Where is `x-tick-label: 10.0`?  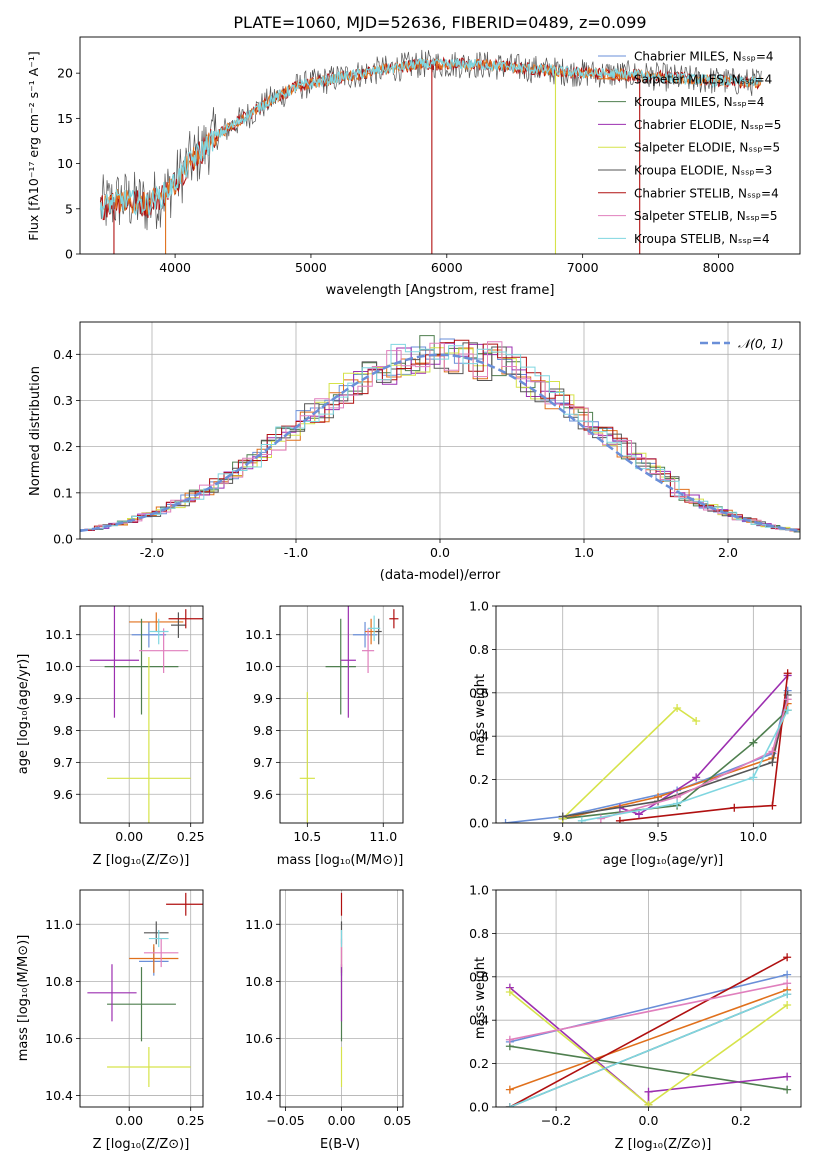
x-tick-label: 10.0 is located at coordinates (753, 836).